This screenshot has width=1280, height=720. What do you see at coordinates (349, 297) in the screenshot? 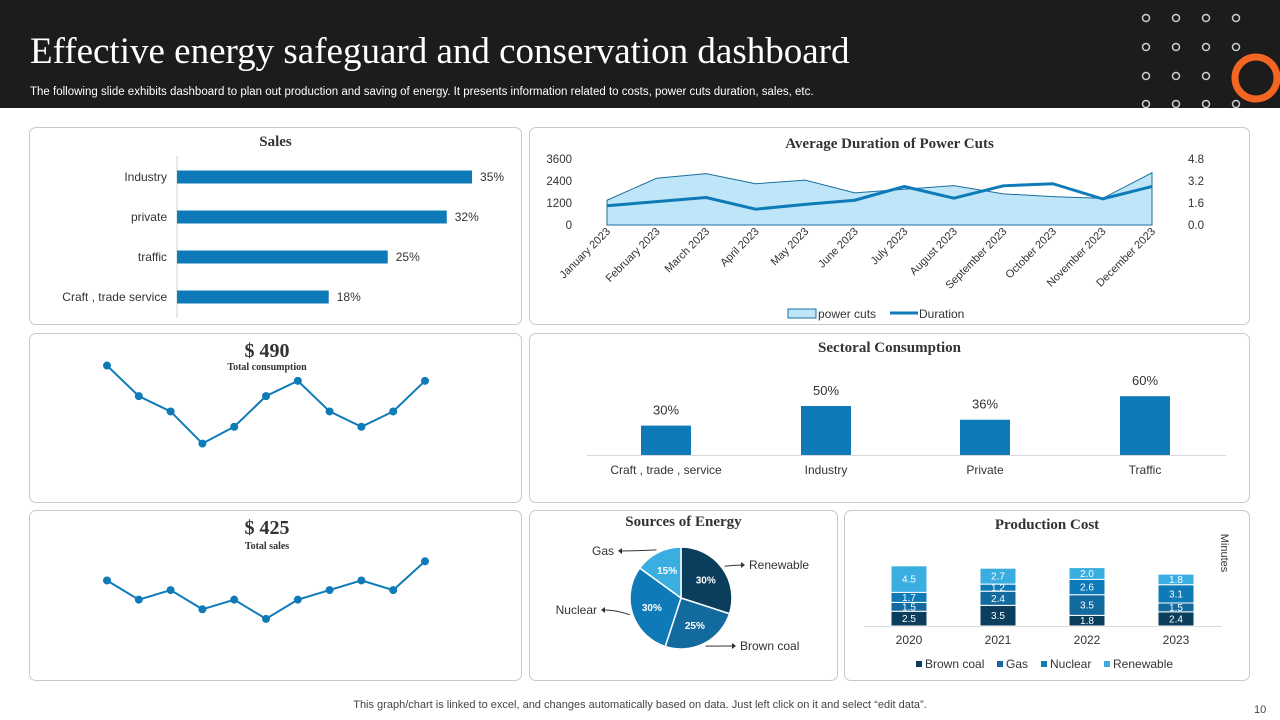
I see `sales-value-label: 18%` at bounding box center [349, 297].